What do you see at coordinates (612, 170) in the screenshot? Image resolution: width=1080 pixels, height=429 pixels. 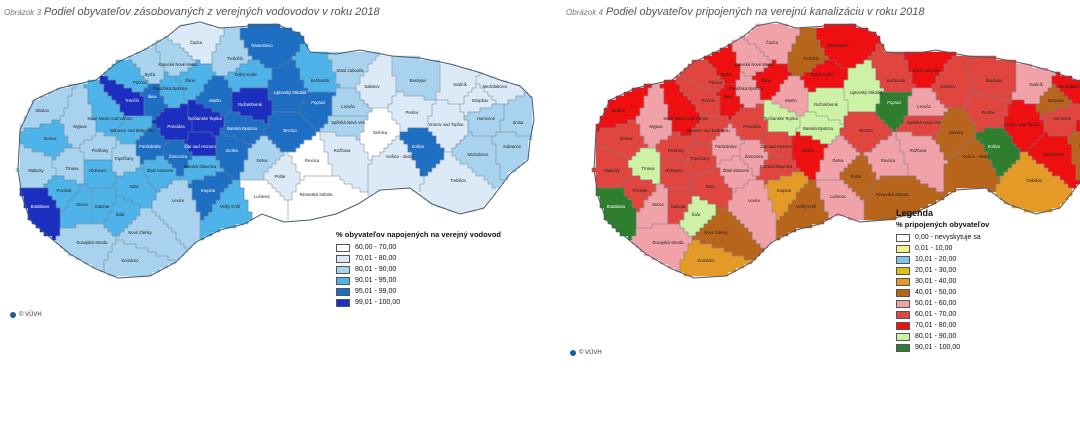 I see `district-label: Malacky` at bounding box center [612, 170].